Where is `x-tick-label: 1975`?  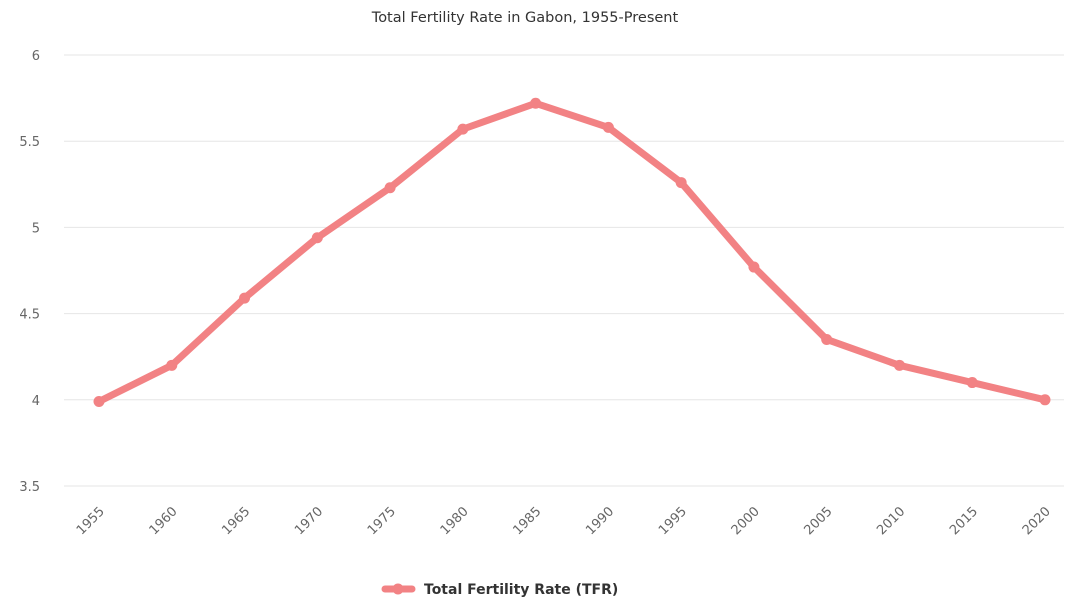 x-tick-label: 1975 is located at coordinates (382, 521).